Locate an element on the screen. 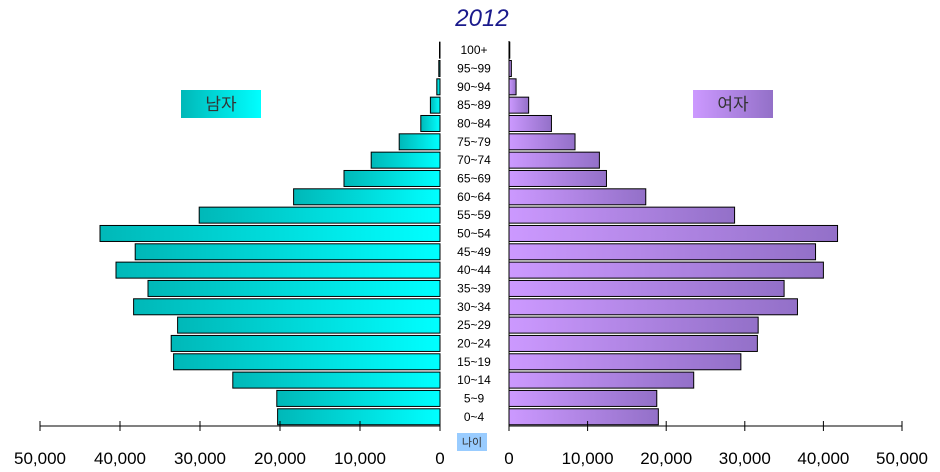 Image resolution: width=940 pixels, height=472 pixels. male-bar-80~84 is located at coordinates (430, 123).